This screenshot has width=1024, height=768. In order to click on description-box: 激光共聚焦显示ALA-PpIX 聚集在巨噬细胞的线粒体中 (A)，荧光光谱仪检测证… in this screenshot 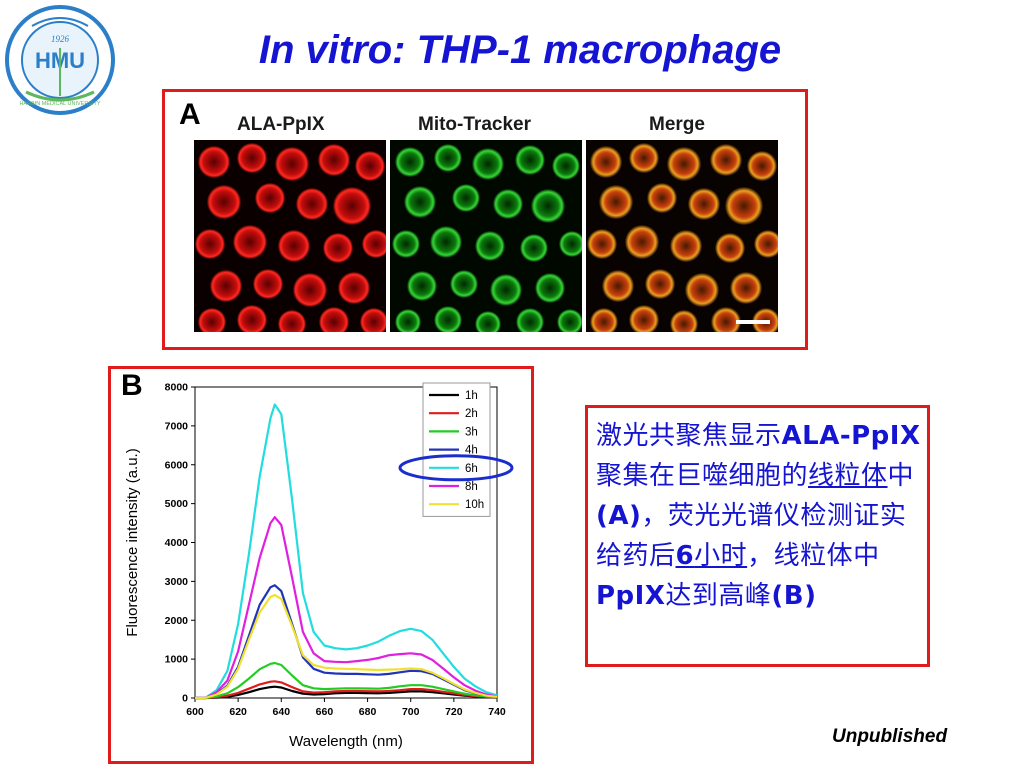, I will do `click(757, 536)`.